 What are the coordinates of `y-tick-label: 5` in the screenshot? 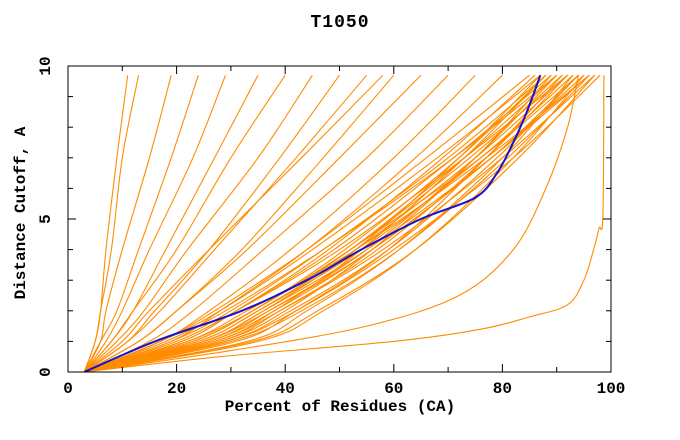 It's located at (46, 219).